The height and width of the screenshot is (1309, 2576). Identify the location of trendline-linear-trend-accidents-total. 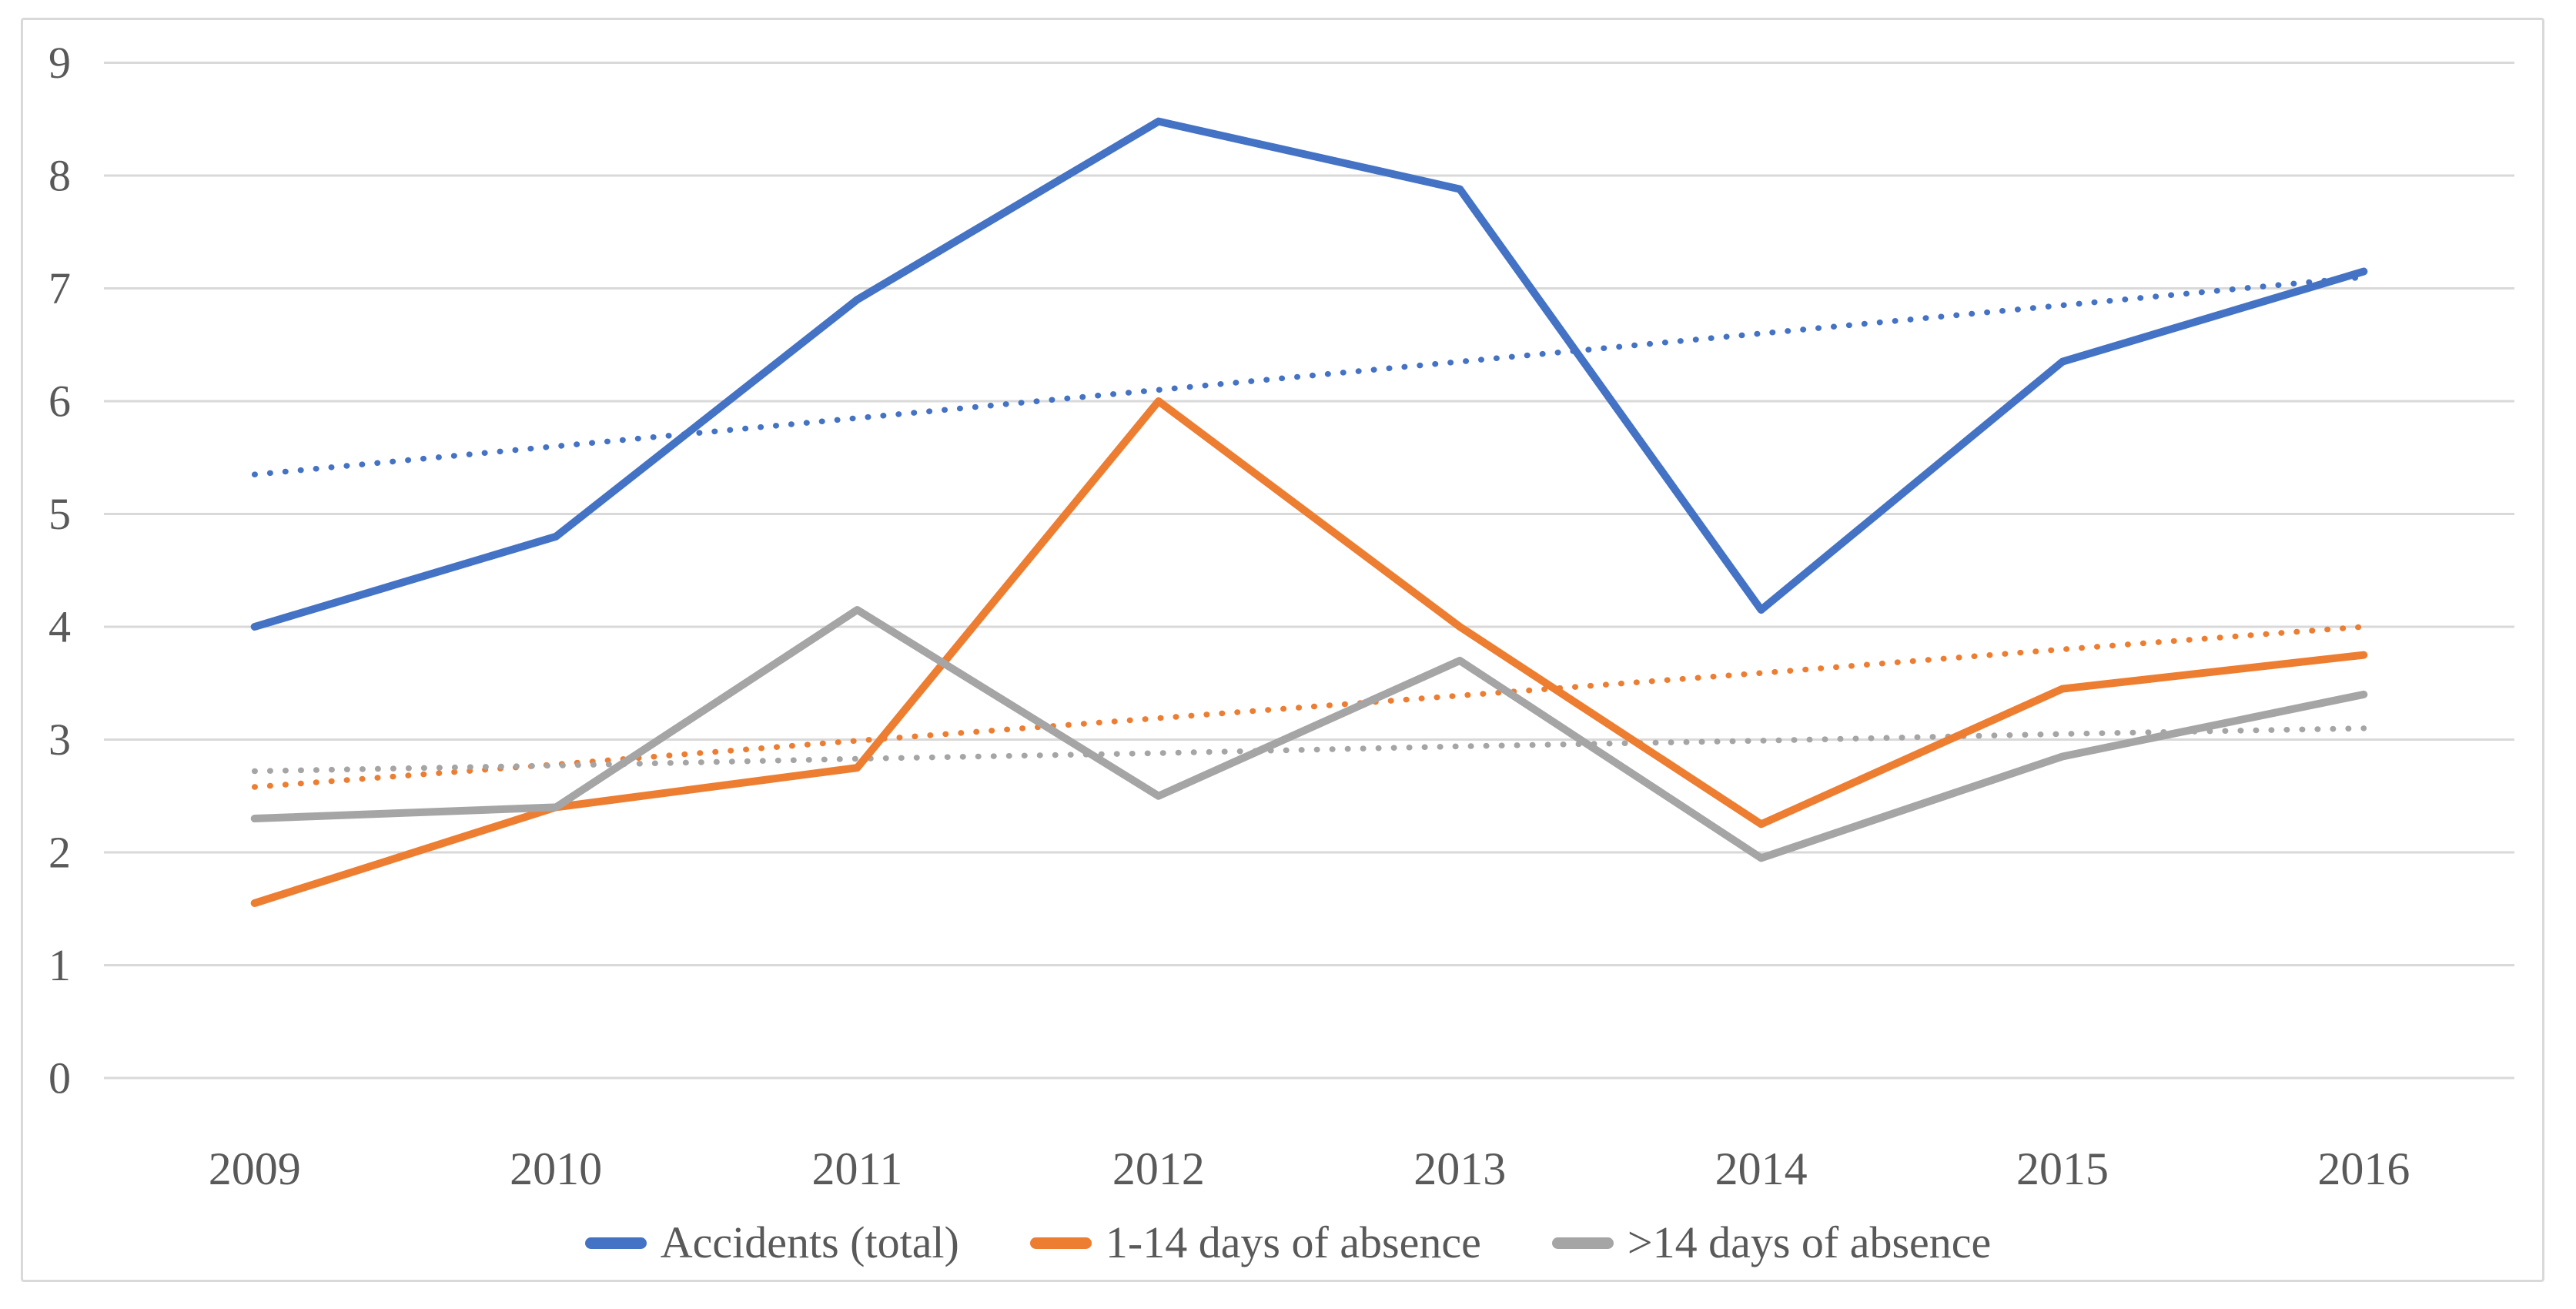
(1309, 375).